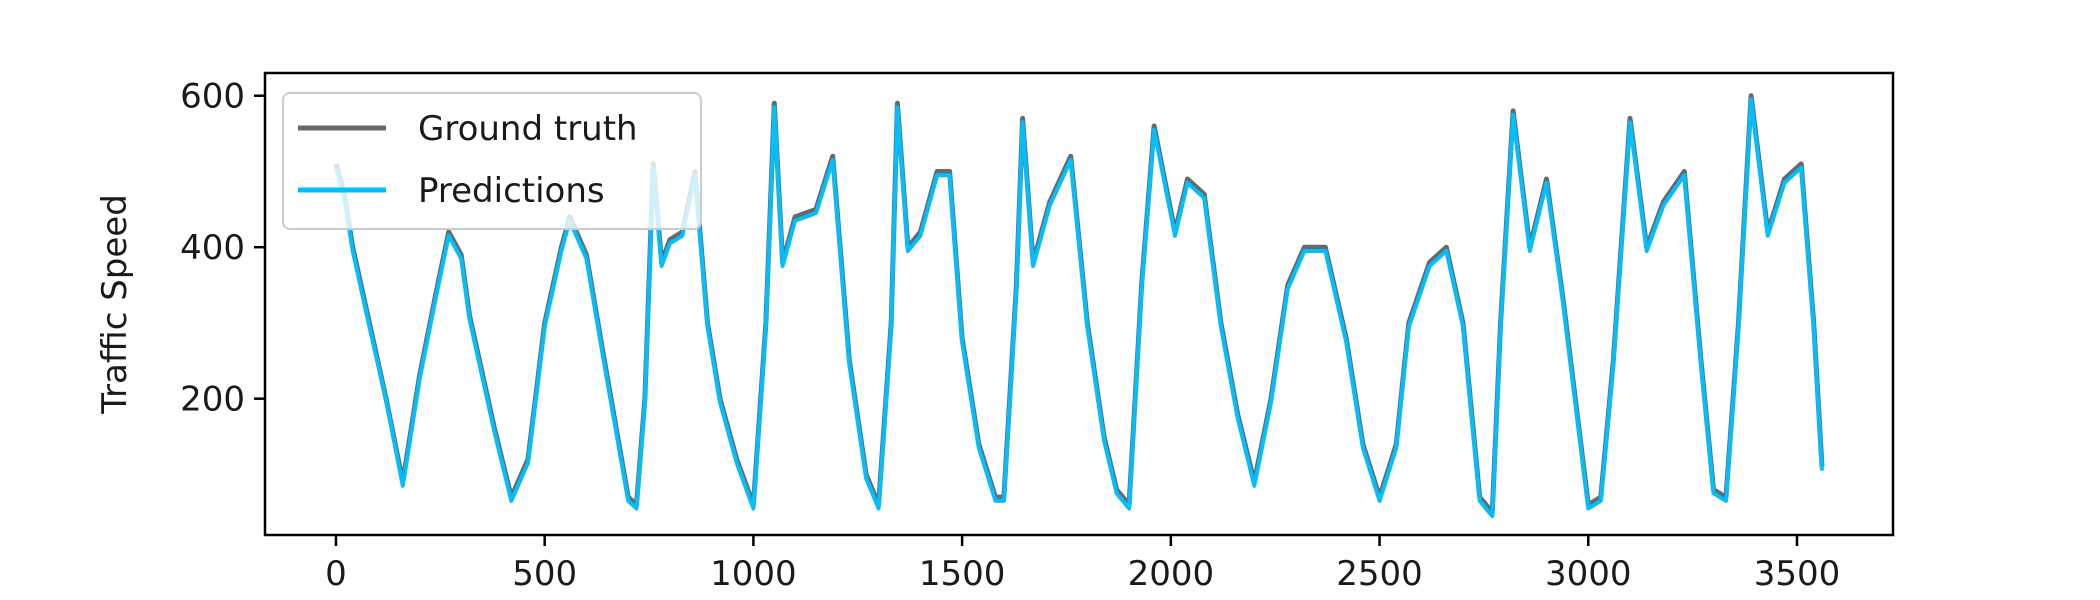 This screenshot has height=600, width=2100. What do you see at coordinates (753, 574) in the screenshot?
I see `x-tick-label-1000: 1000` at bounding box center [753, 574].